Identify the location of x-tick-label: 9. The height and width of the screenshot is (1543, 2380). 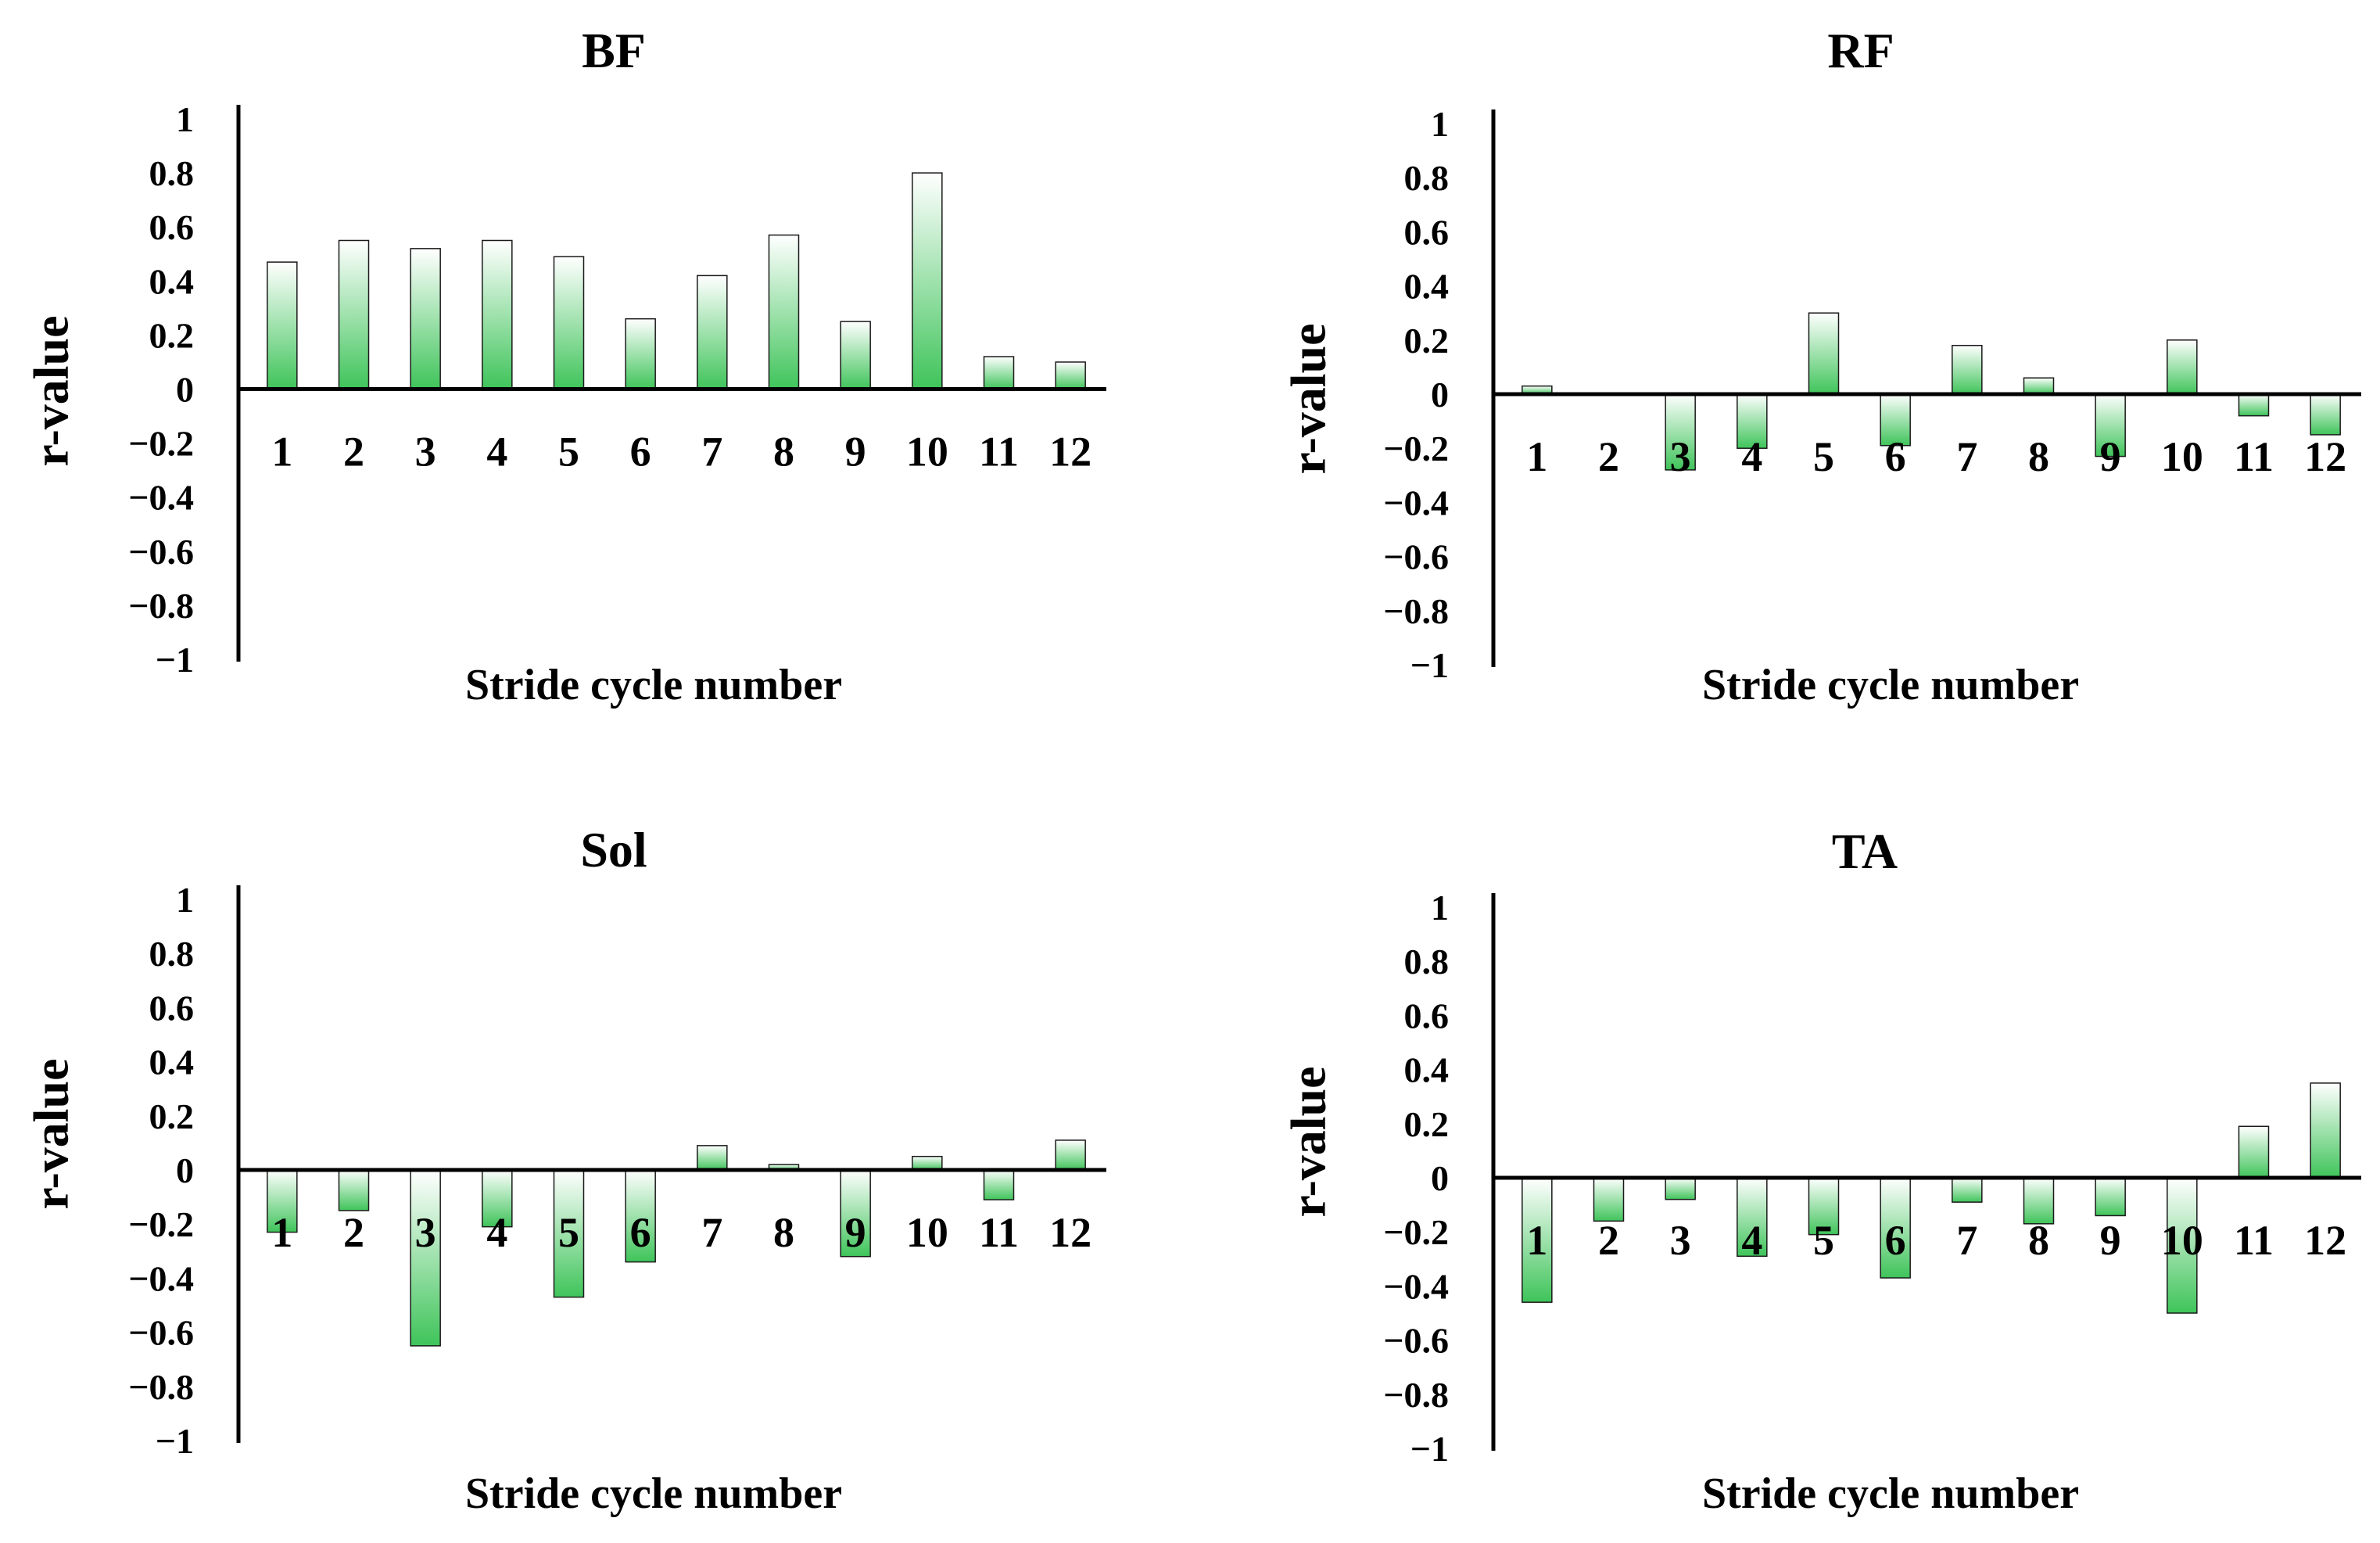
(855, 452).